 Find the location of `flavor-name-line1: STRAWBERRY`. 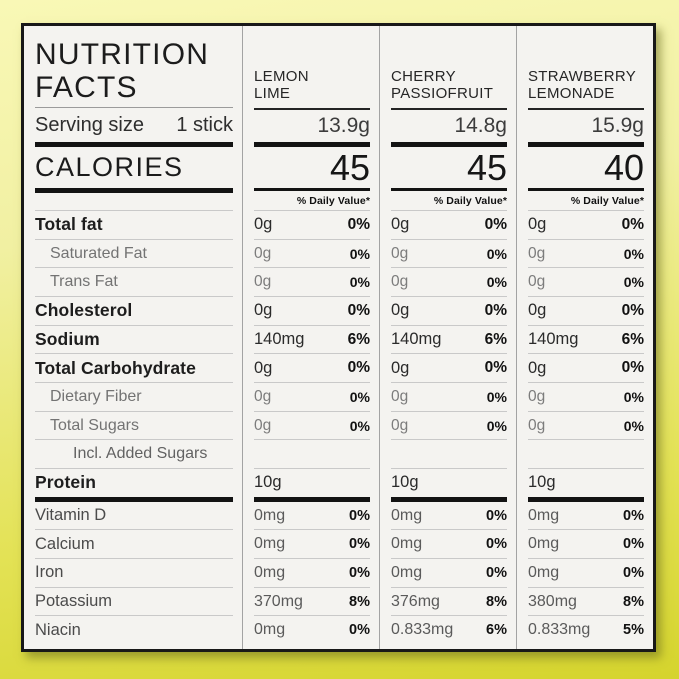

flavor-name-line1: STRAWBERRY is located at coordinates (582, 76).